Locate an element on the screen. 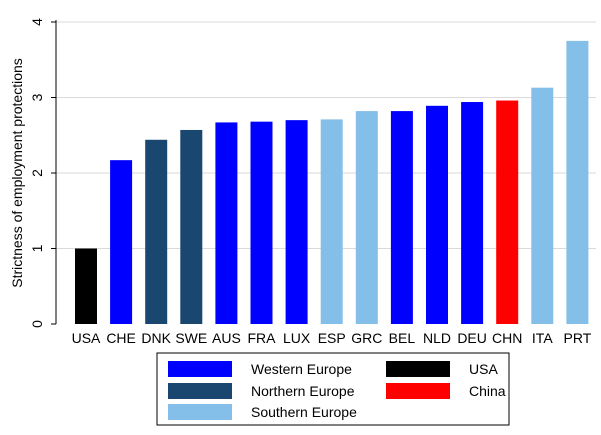 Image resolution: width=601 pixels, height=435 pixels. x-tick-label-lux: LUX is located at coordinates (297, 338).